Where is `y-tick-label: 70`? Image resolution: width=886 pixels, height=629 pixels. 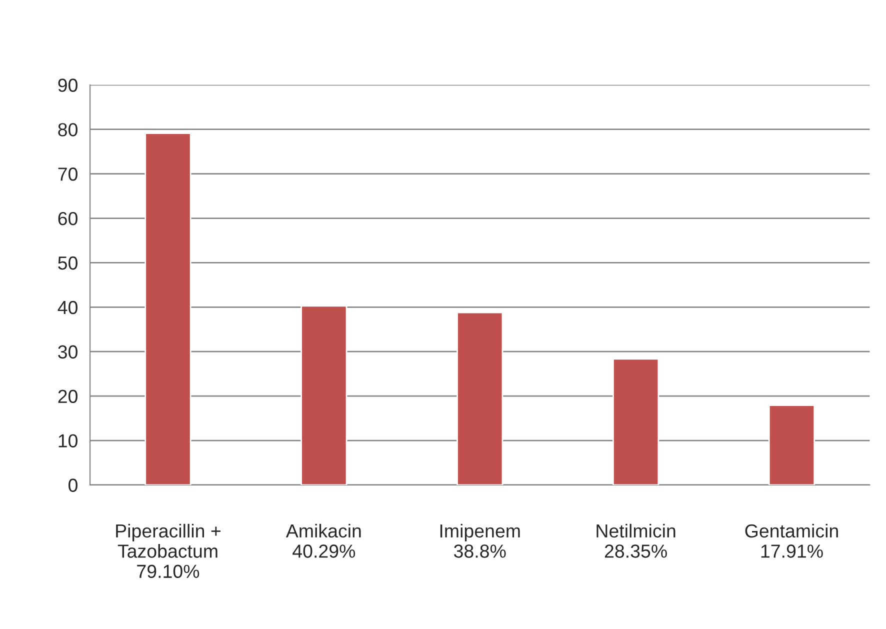 y-tick-label: 70 is located at coordinates (68, 174).